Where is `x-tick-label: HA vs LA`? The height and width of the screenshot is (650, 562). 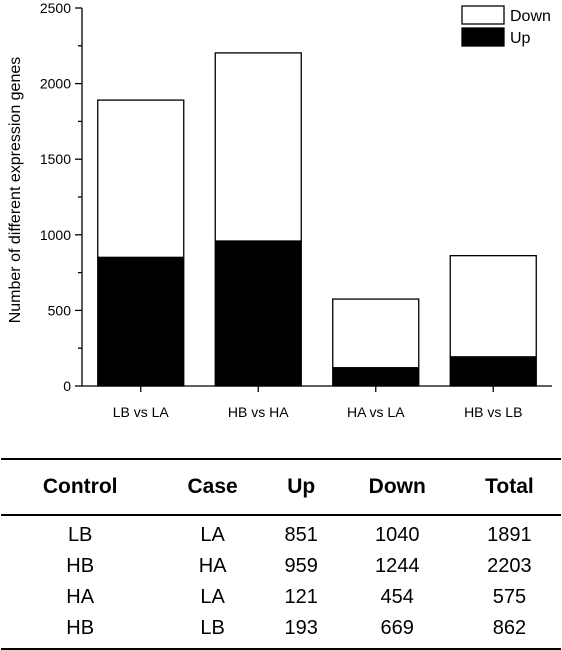 x-tick-label: HA vs LA is located at coordinates (376, 412).